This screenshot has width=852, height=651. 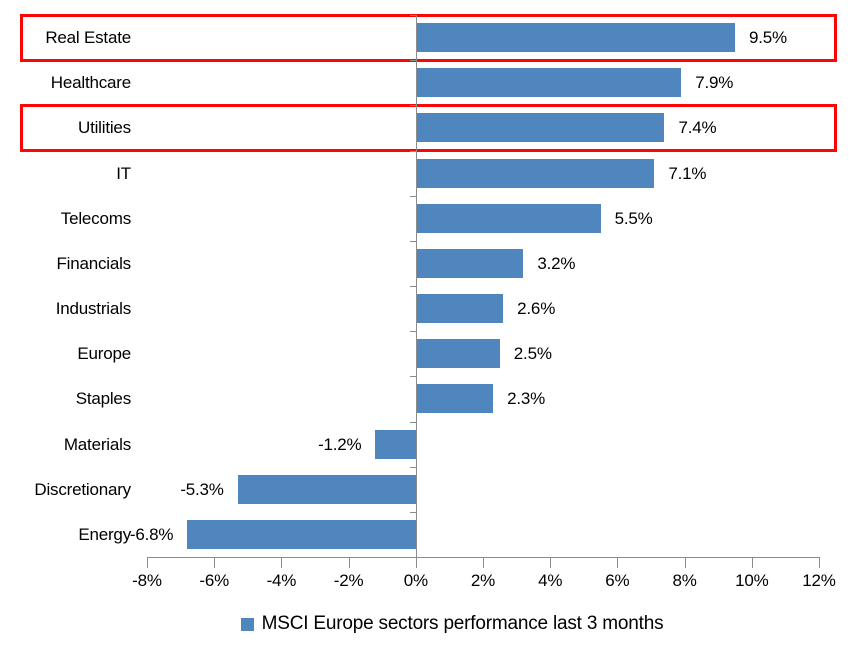 I want to click on category-label: Staples, so click(x=103, y=399).